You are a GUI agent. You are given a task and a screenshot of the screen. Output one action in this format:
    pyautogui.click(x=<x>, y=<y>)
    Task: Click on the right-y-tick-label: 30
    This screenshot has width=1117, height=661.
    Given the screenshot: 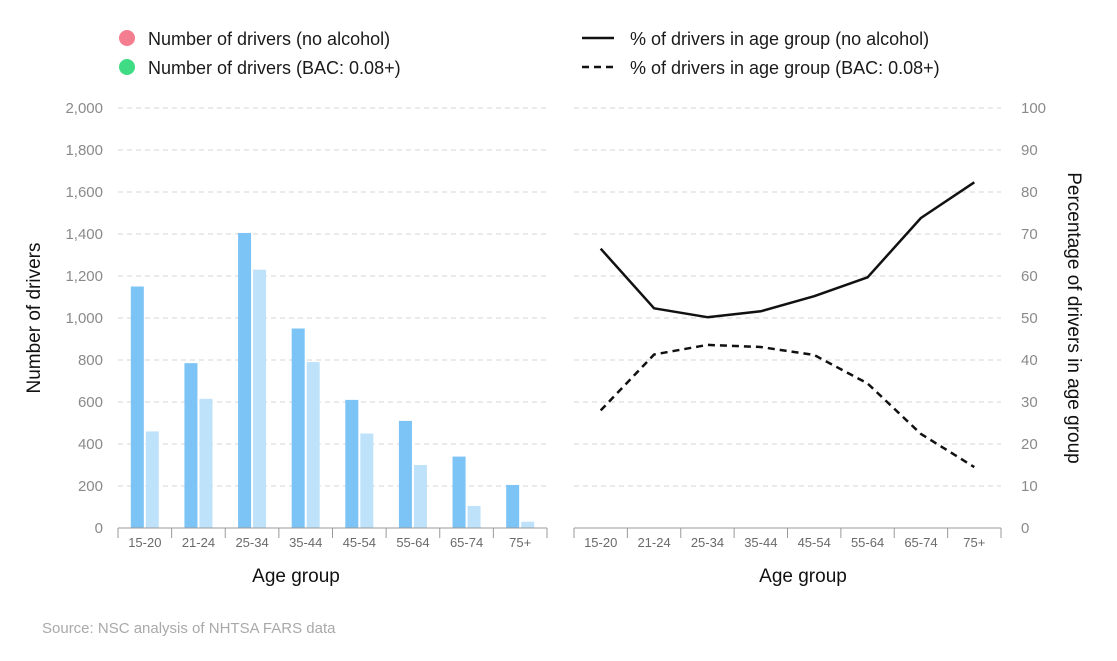 What is the action you would take?
    pyautogui.click(x=1029, y=402)
    